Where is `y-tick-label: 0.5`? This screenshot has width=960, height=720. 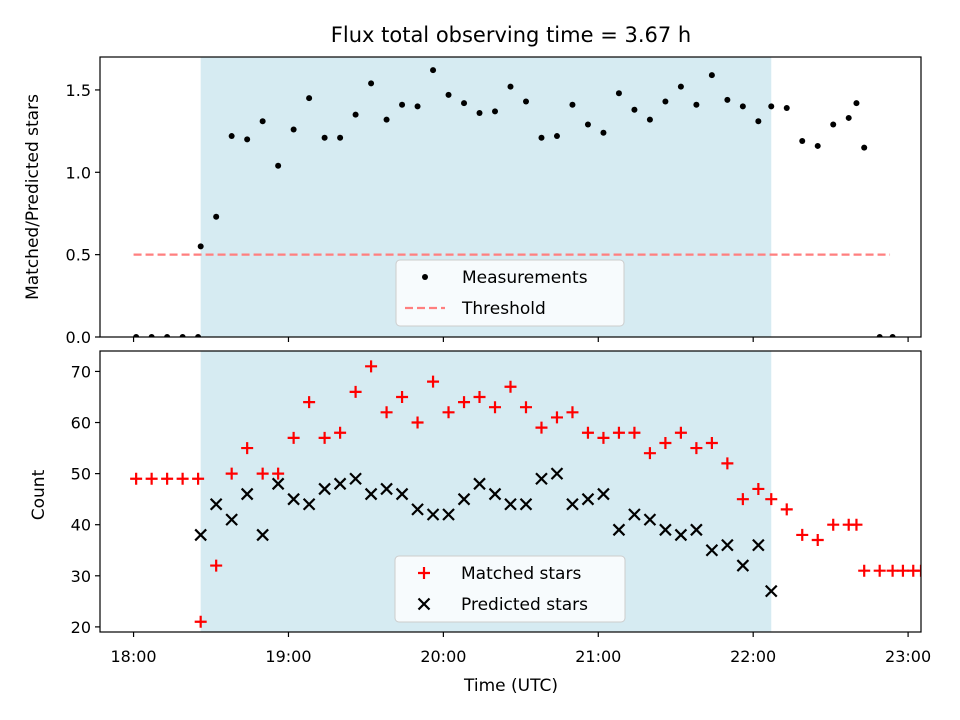
y-tick-label: 0.5 is located at coordinates (78, 255).